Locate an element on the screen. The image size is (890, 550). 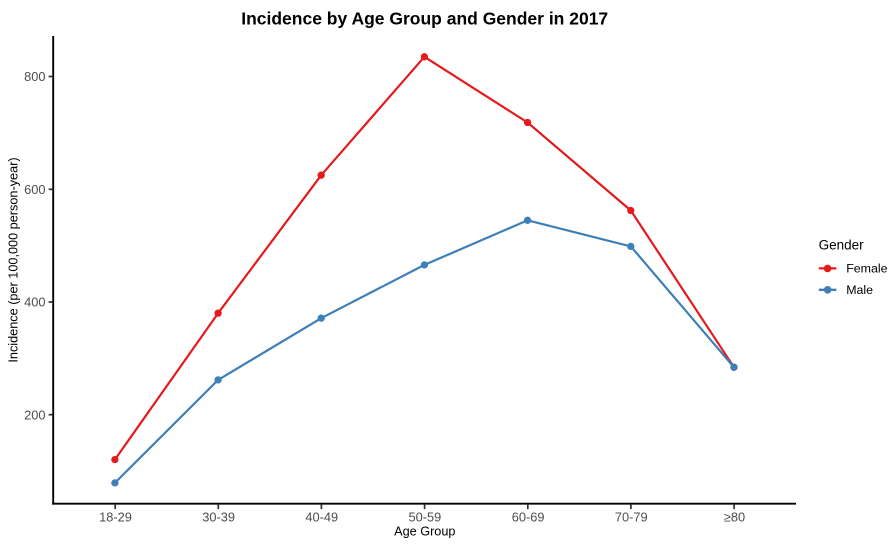
svg-text: Male is located at coordinates (859, 290).